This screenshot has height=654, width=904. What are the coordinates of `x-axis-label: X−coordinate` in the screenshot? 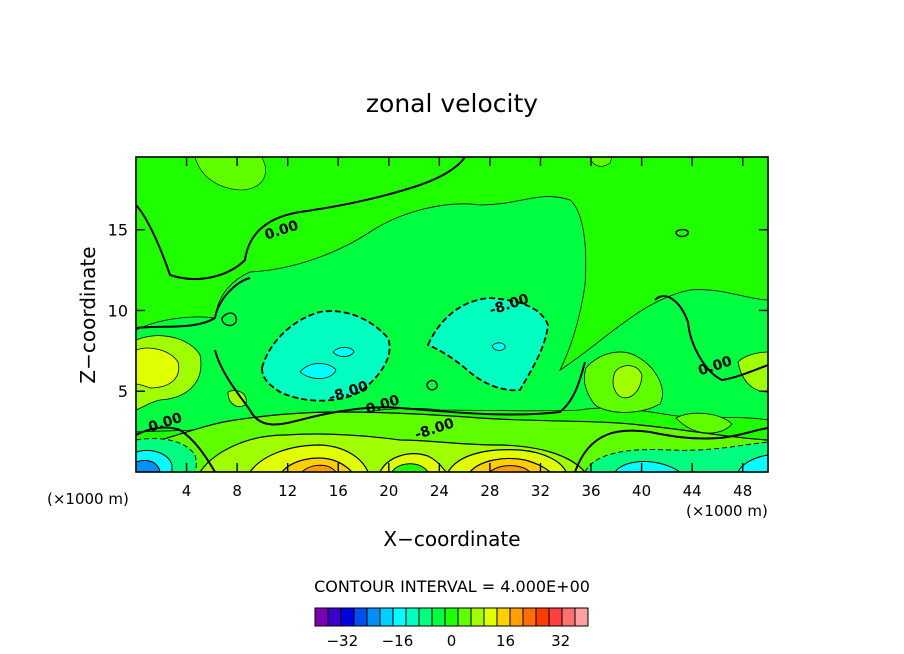 It's located at (451, 539).